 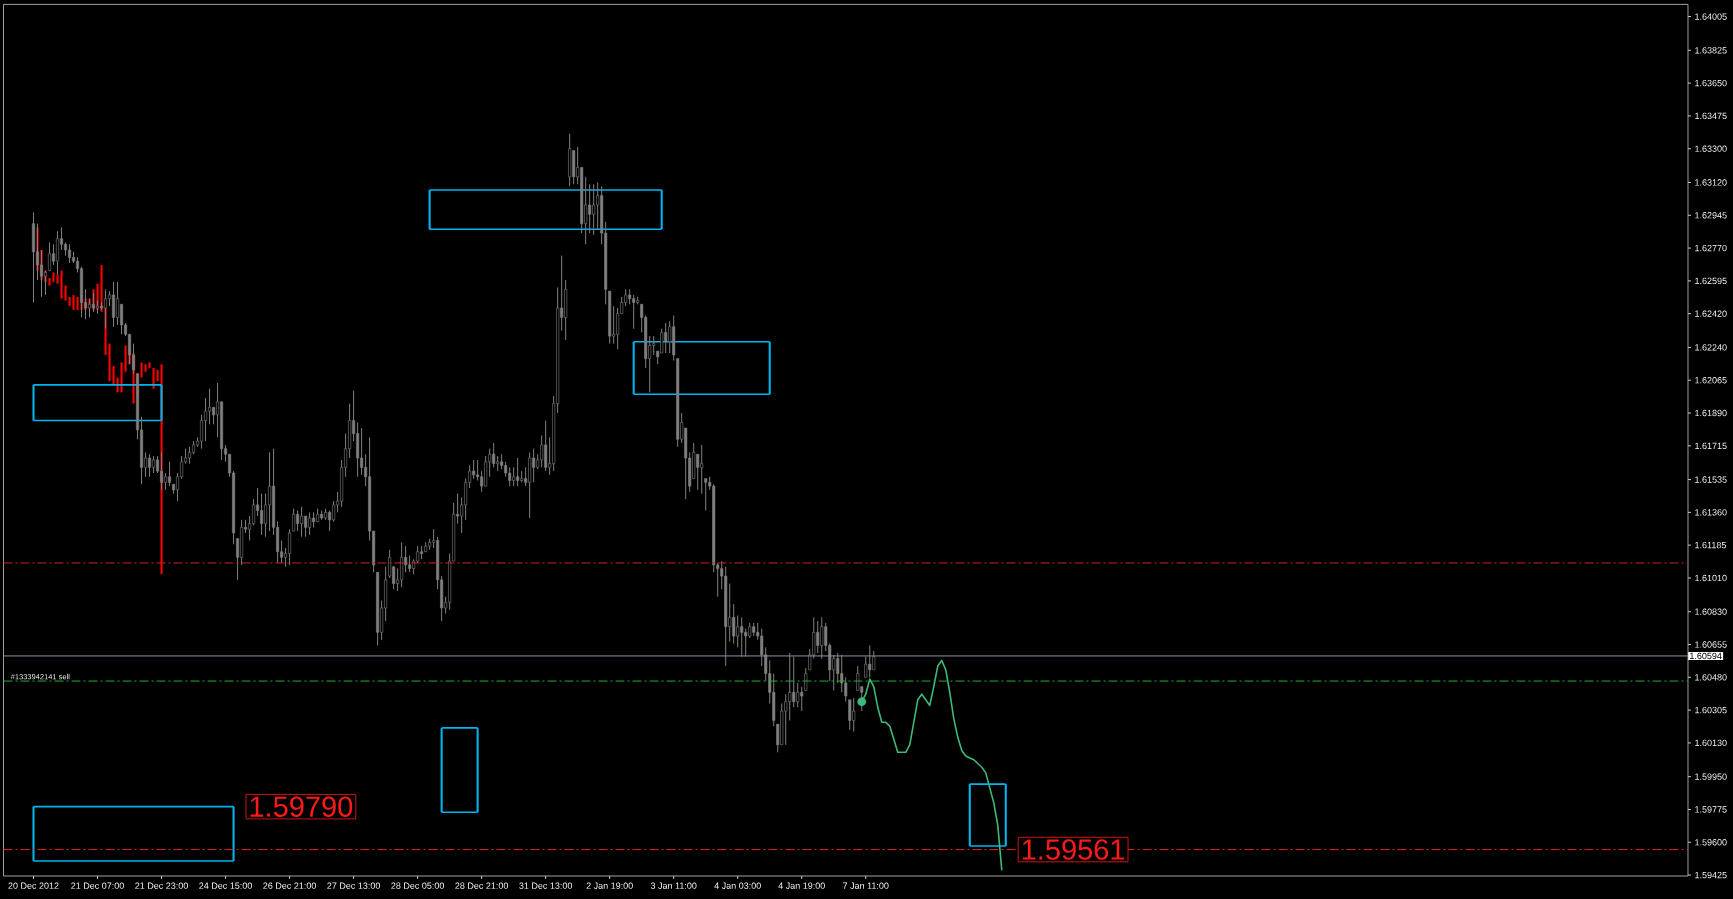 I want to click on y-tick-label: 1.59775, so click(x=1711, y=809).